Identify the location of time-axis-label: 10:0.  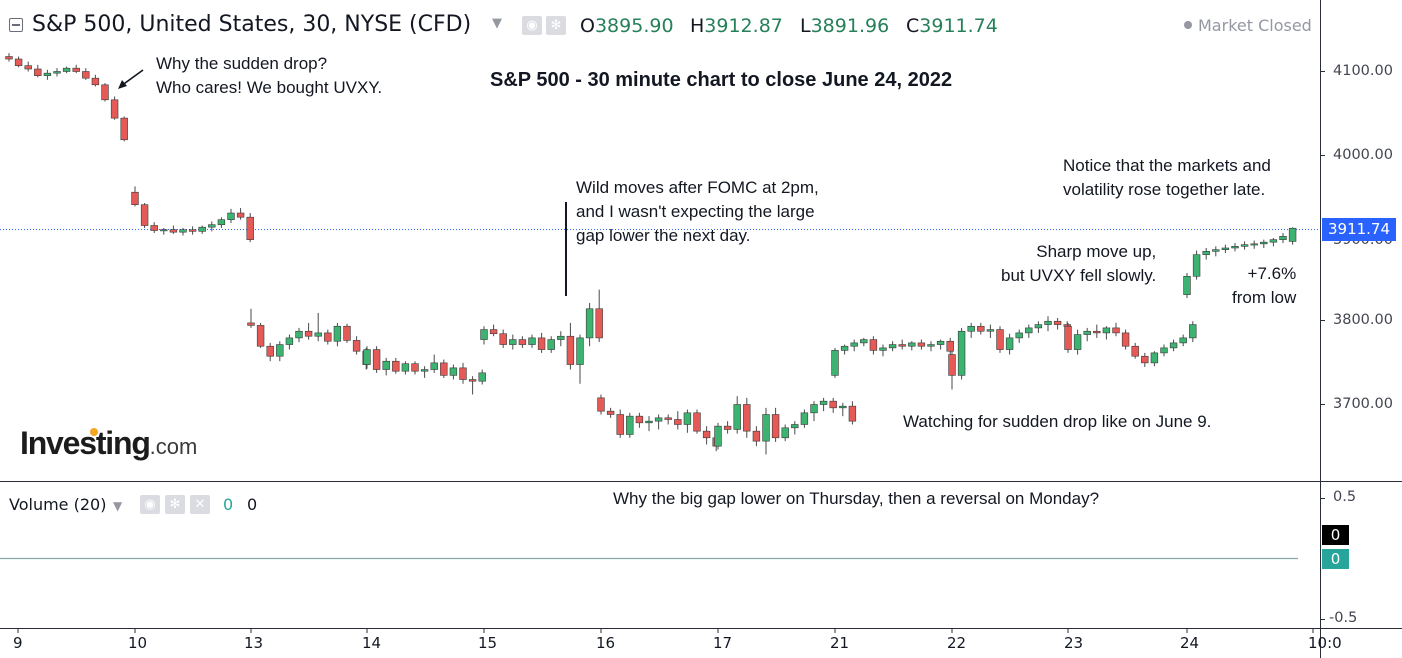
(1325, 643).